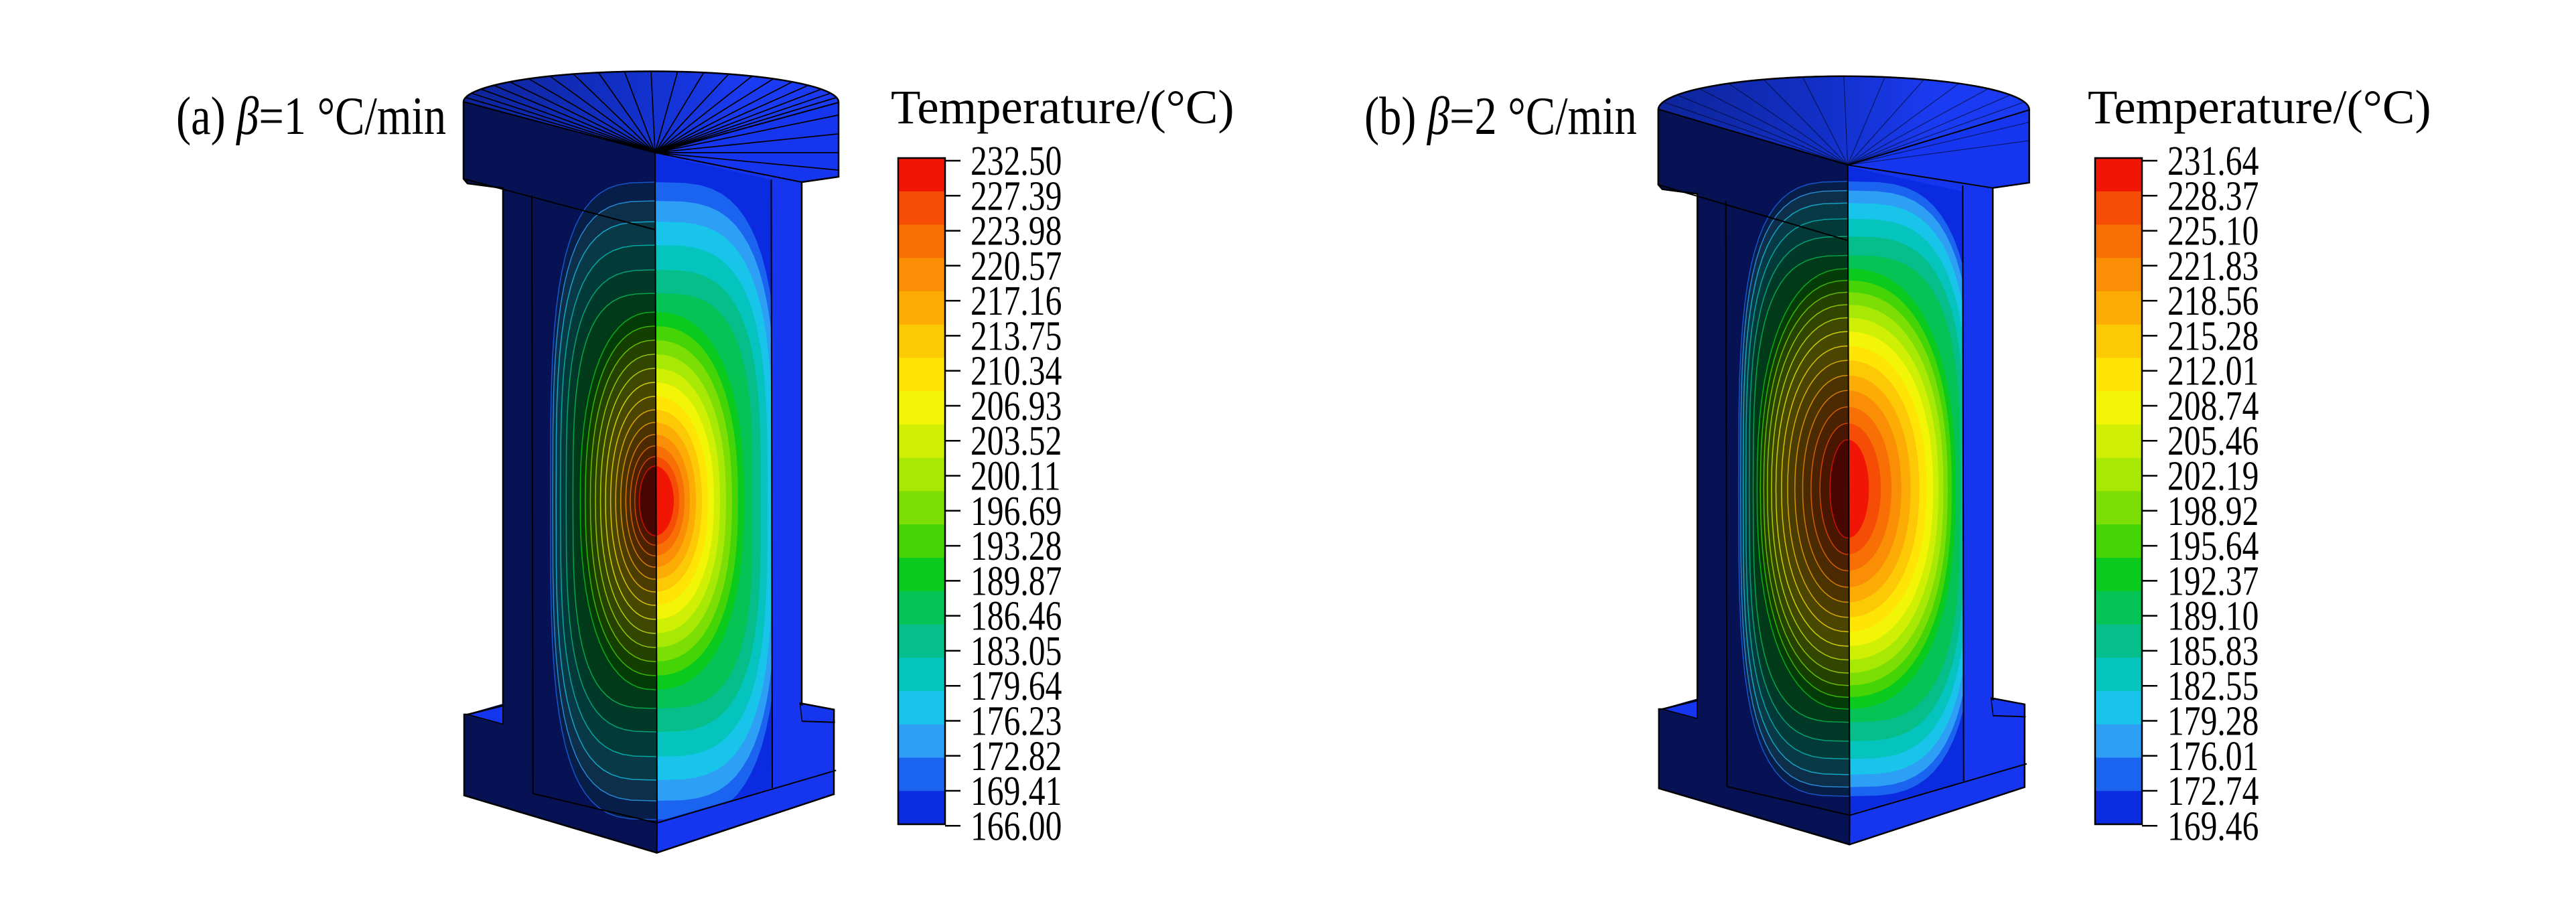 Image resolution: width=2576 pixels, height=914 pixels. I want to click on svg-text: 217.16, so click(1016, 301).